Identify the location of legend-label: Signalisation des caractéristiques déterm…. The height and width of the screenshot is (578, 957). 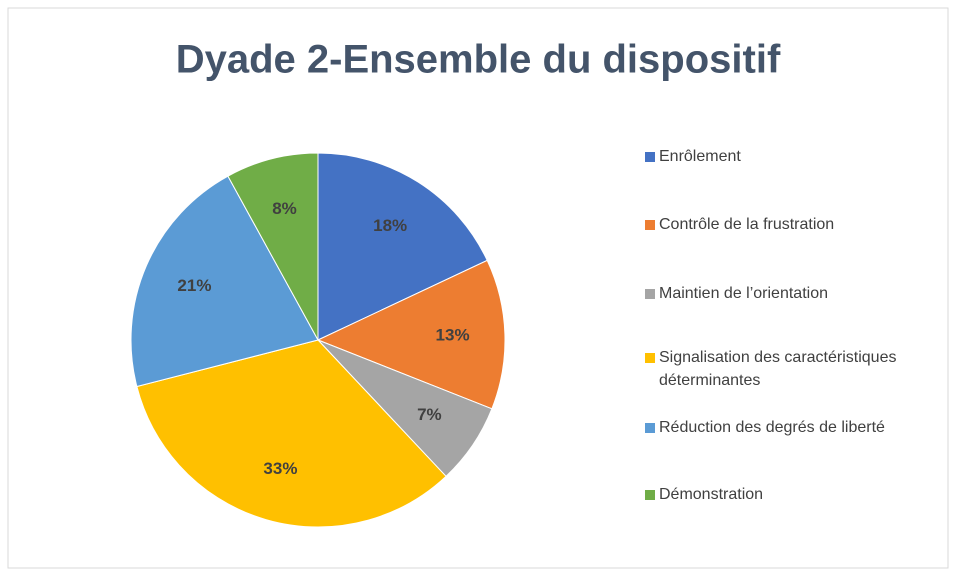
(777, 369).